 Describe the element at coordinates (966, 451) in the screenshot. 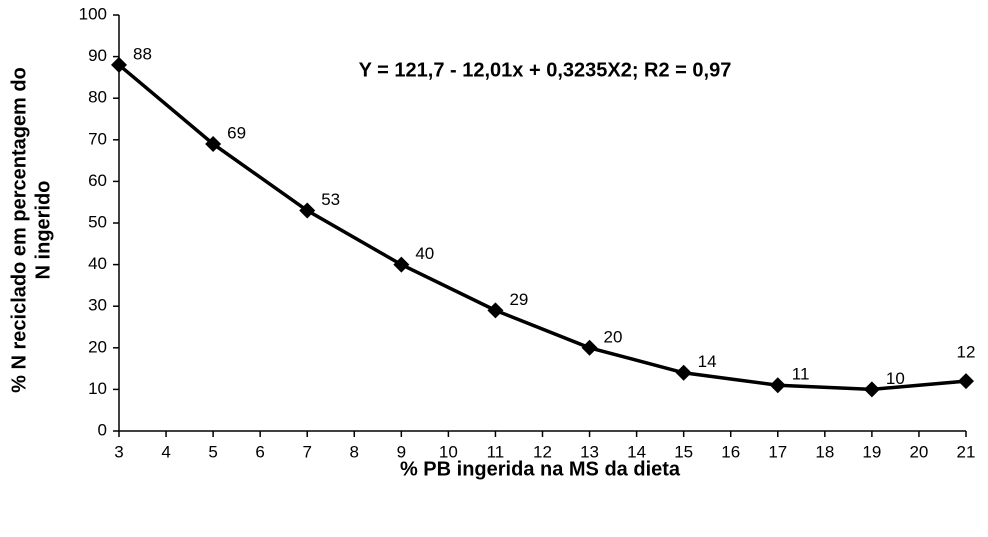

I see `x-tick-label: 21` at that location.